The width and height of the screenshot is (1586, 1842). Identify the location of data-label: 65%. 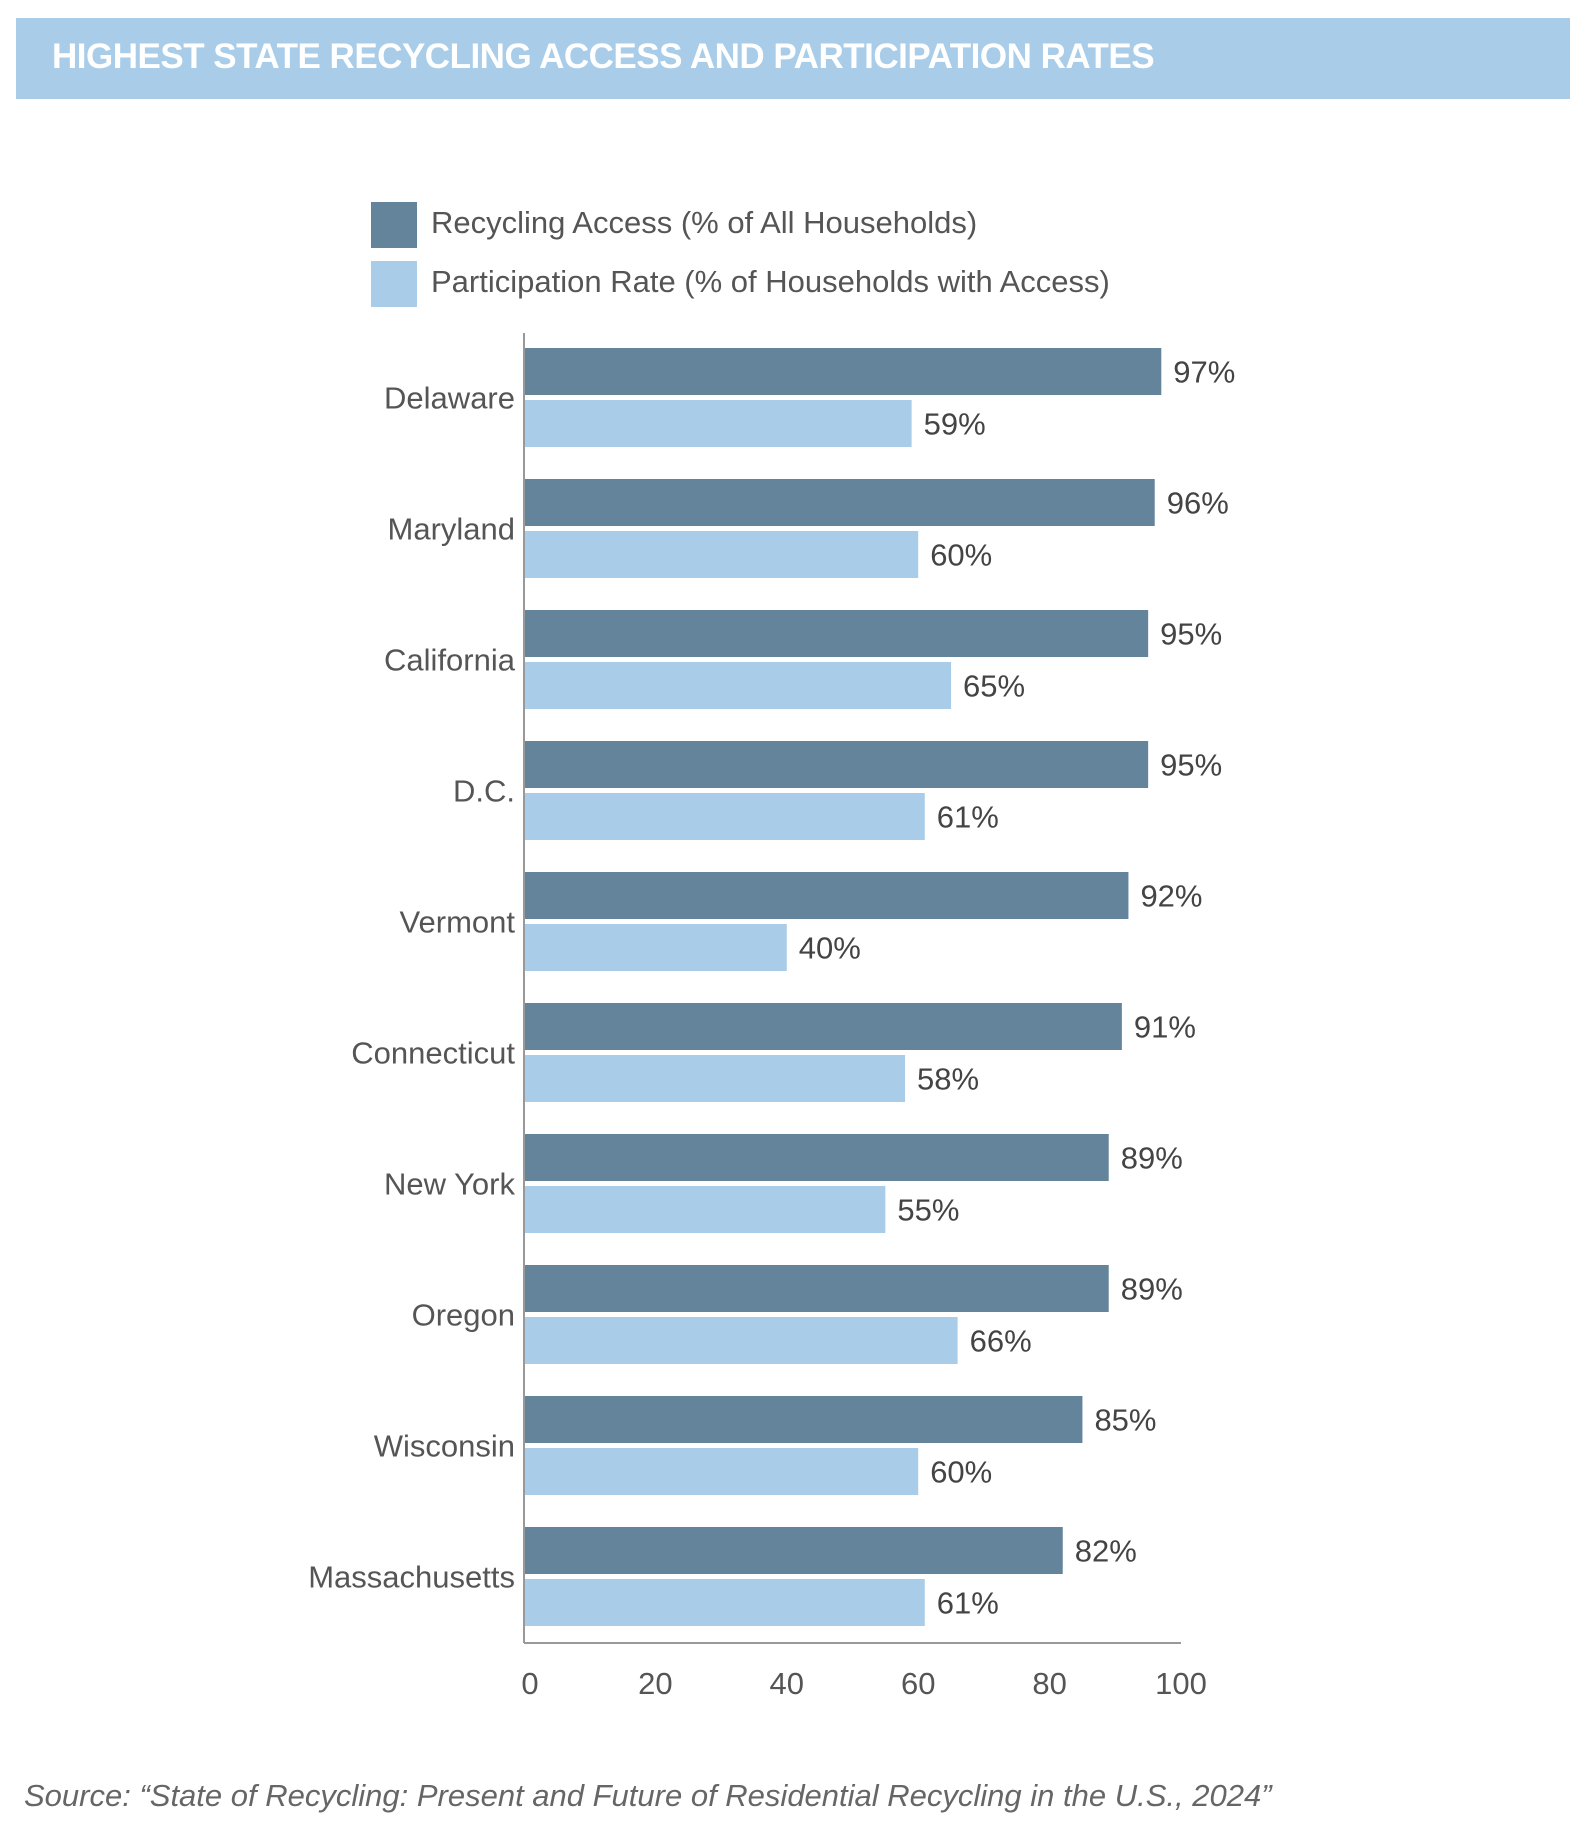
(994, 686).